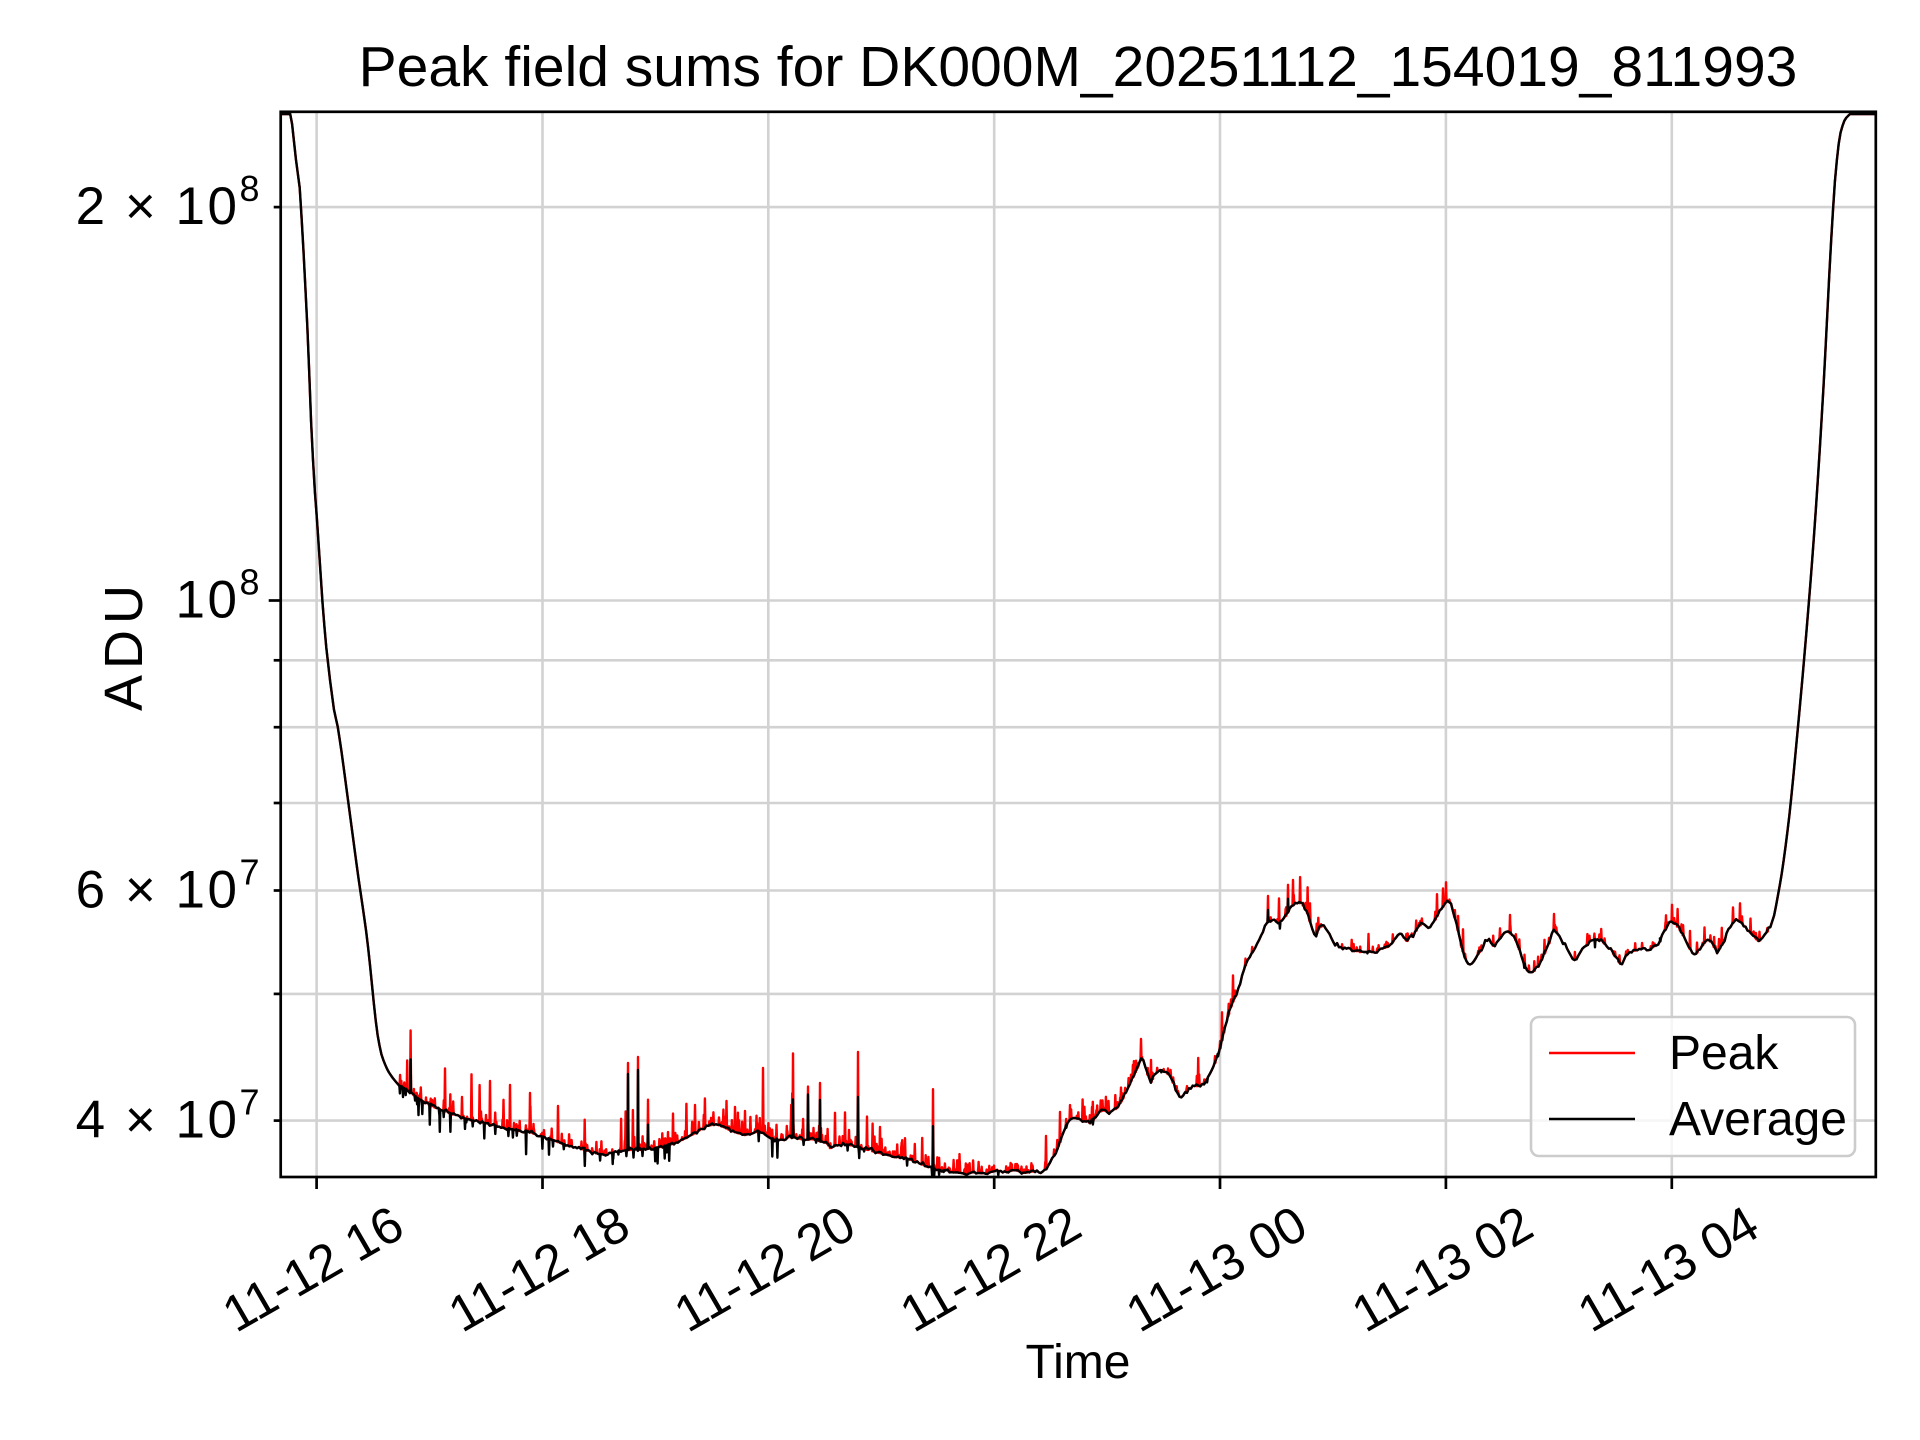 This screenshot has height=1440, width=1920. I want to click on svg-text: 2 × 108, so click(169, 202).